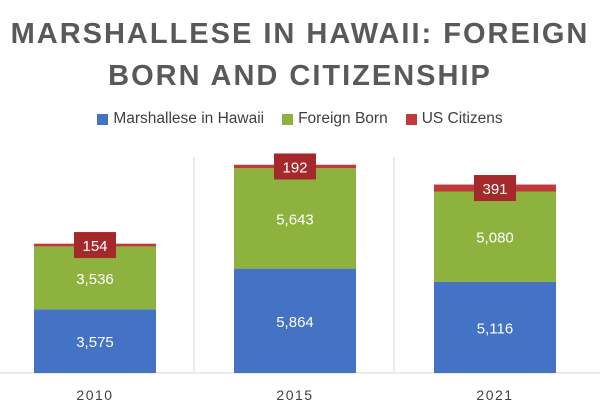 The image size is (600, 417). I want to click on data-label-us-citizens-2015: 192, so click(294, 167).